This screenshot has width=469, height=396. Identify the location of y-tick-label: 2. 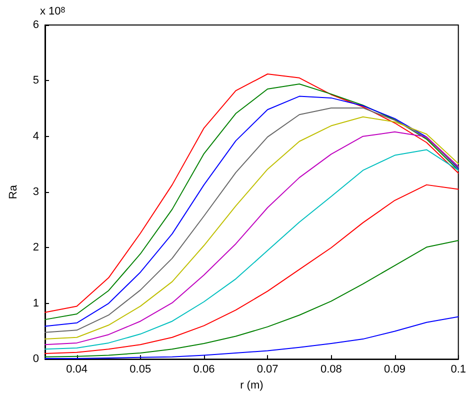
(35, 248).